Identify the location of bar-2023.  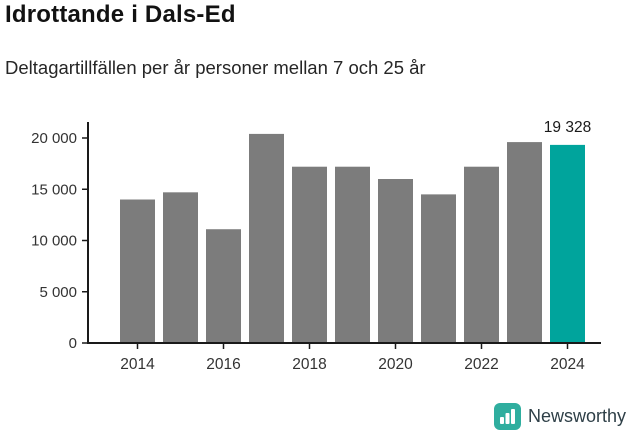
(524, 242).